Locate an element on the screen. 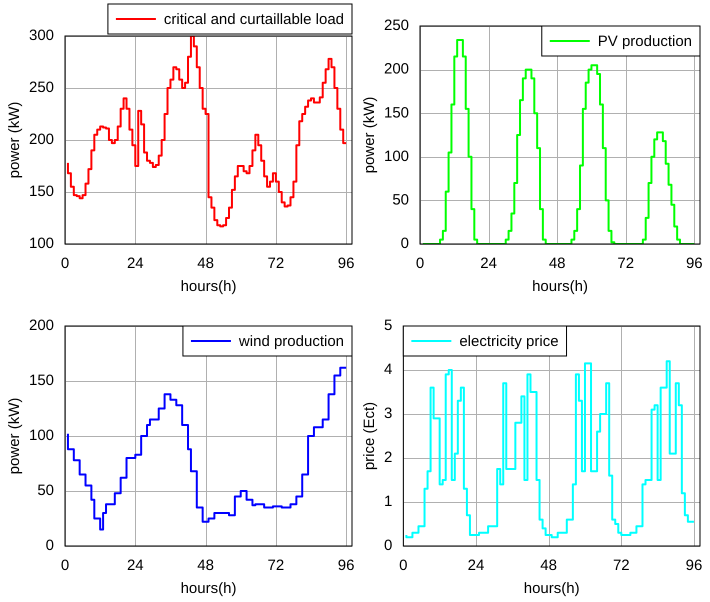  y-tick-label: 5 is located at coordinates (388, 325).